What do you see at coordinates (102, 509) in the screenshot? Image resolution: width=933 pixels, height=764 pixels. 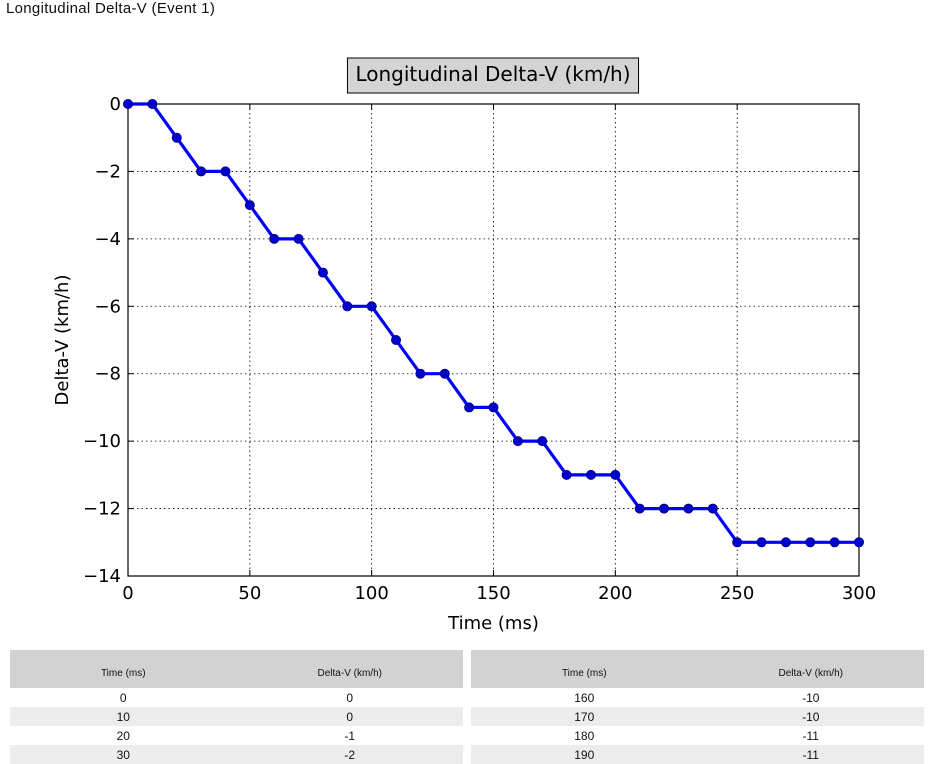 I see `y-tick-label: −12` at bounding box center [102, 509].